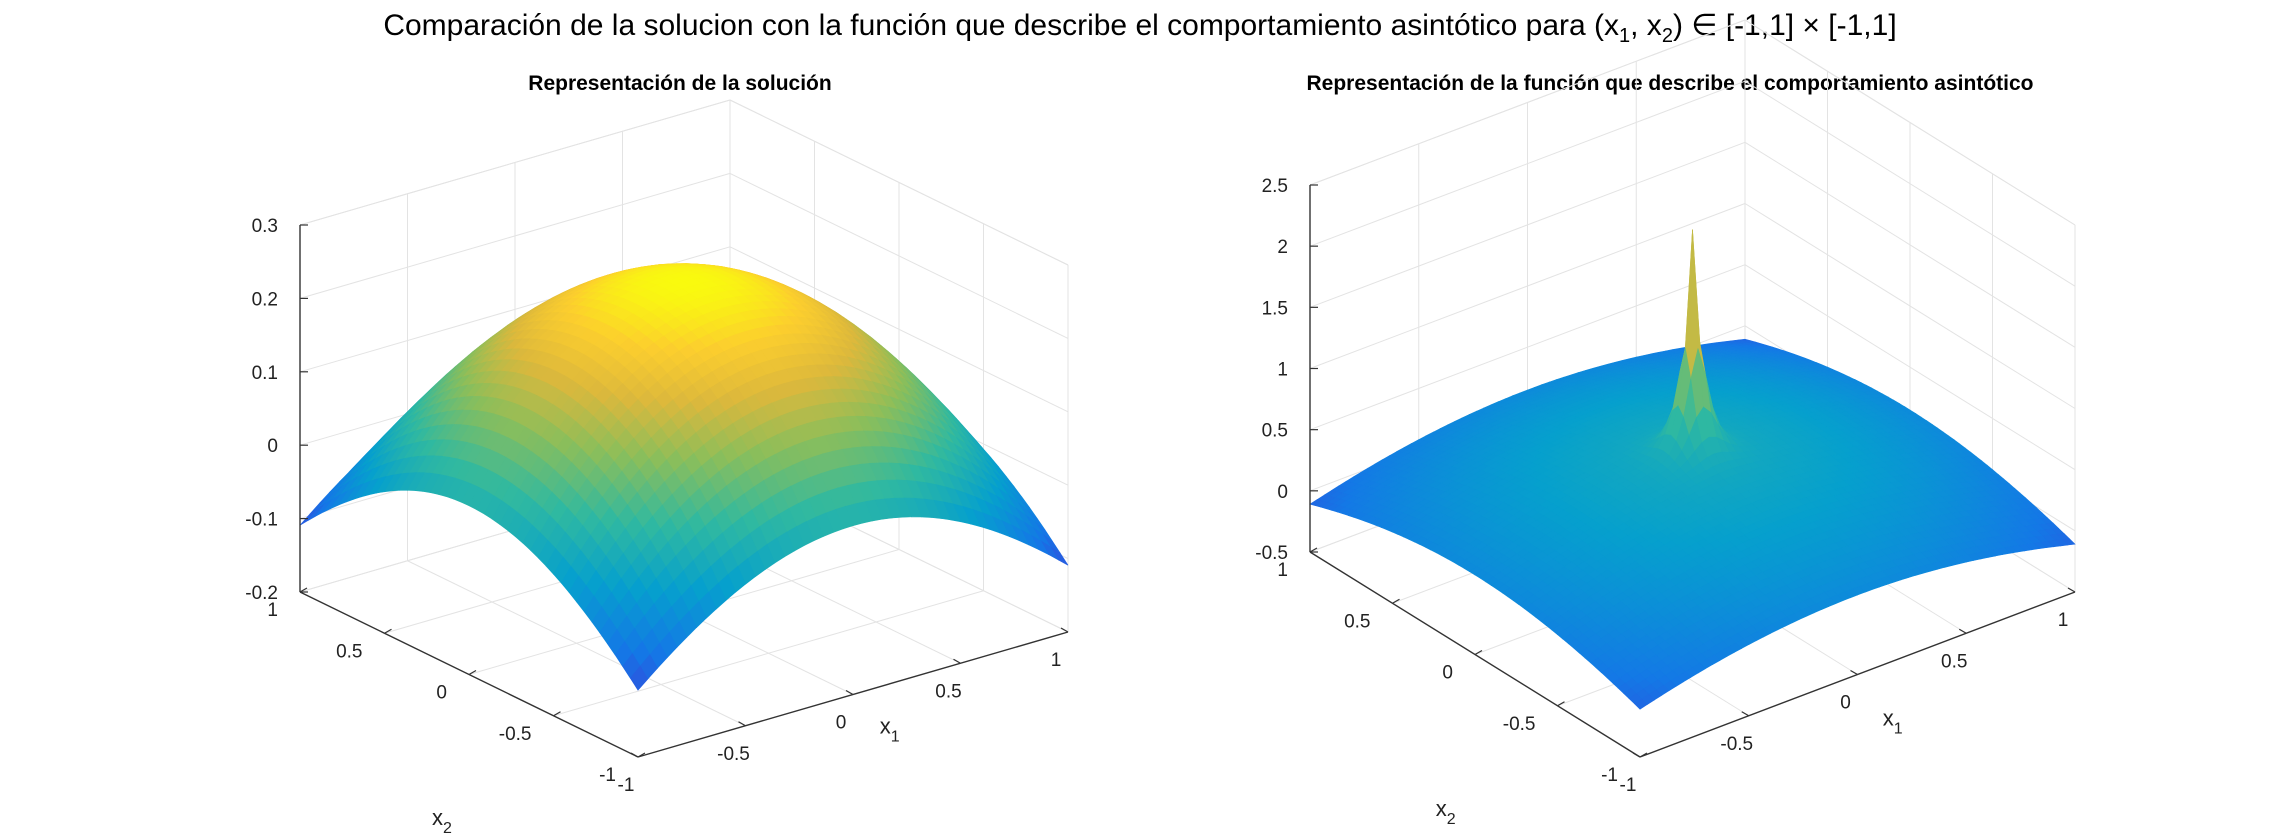 Image resolution: width=2280 pixels, height=840 pixels. Describe the element at coordinates (272, 446) in the screenshot. I see `z-tick-label: 0` at that location.